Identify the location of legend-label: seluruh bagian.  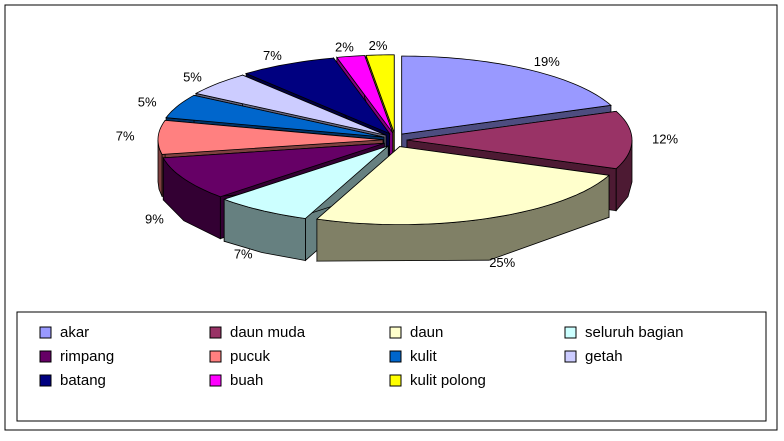
(634, 332).